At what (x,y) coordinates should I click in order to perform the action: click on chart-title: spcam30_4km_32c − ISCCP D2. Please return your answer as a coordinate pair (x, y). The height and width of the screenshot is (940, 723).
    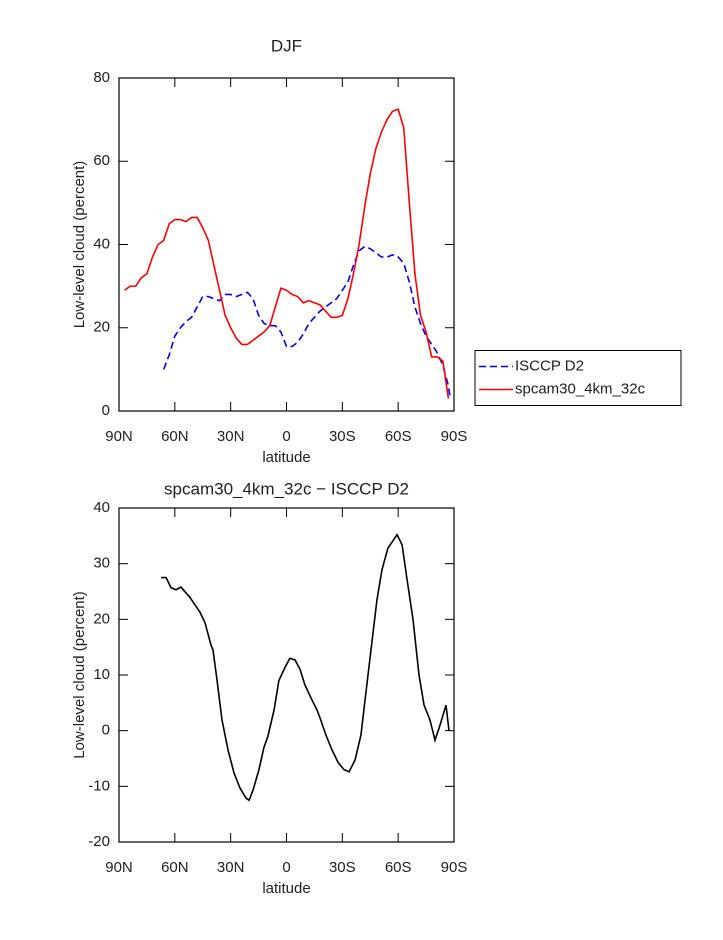
    Looking at the image, I should click on (286, 488).